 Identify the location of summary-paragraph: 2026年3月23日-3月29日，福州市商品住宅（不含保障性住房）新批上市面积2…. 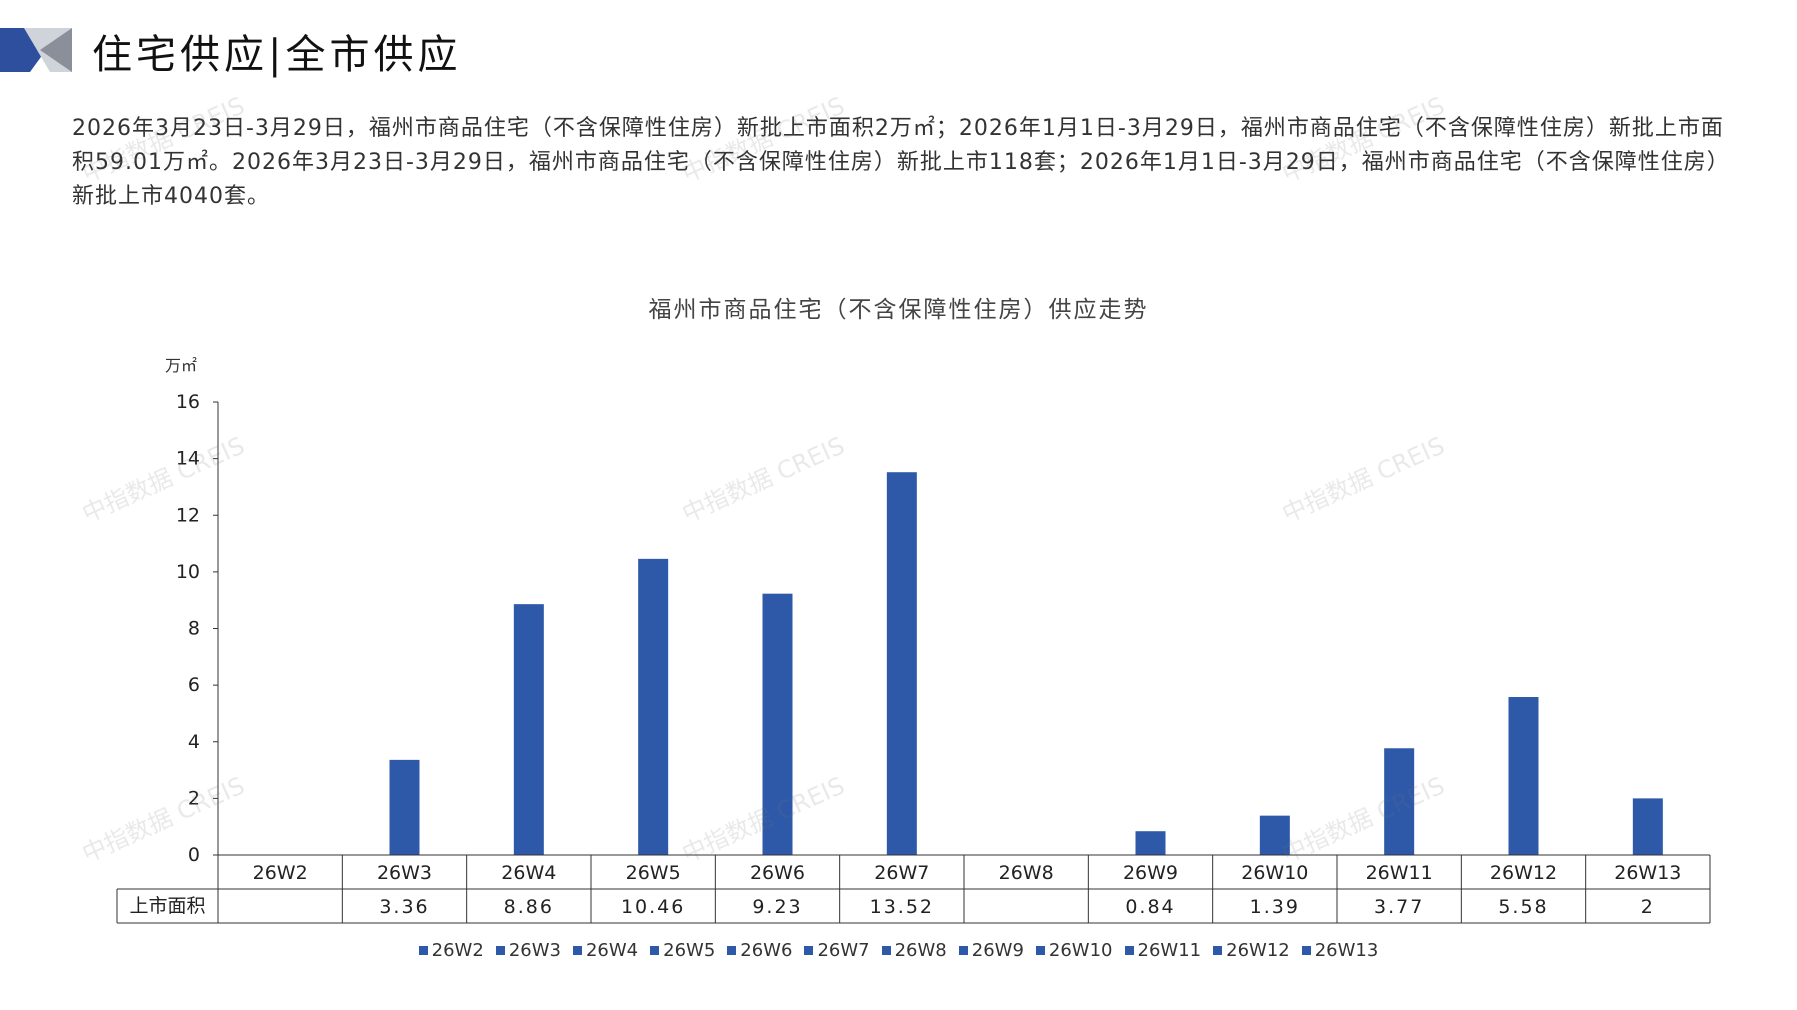
(901, 162).